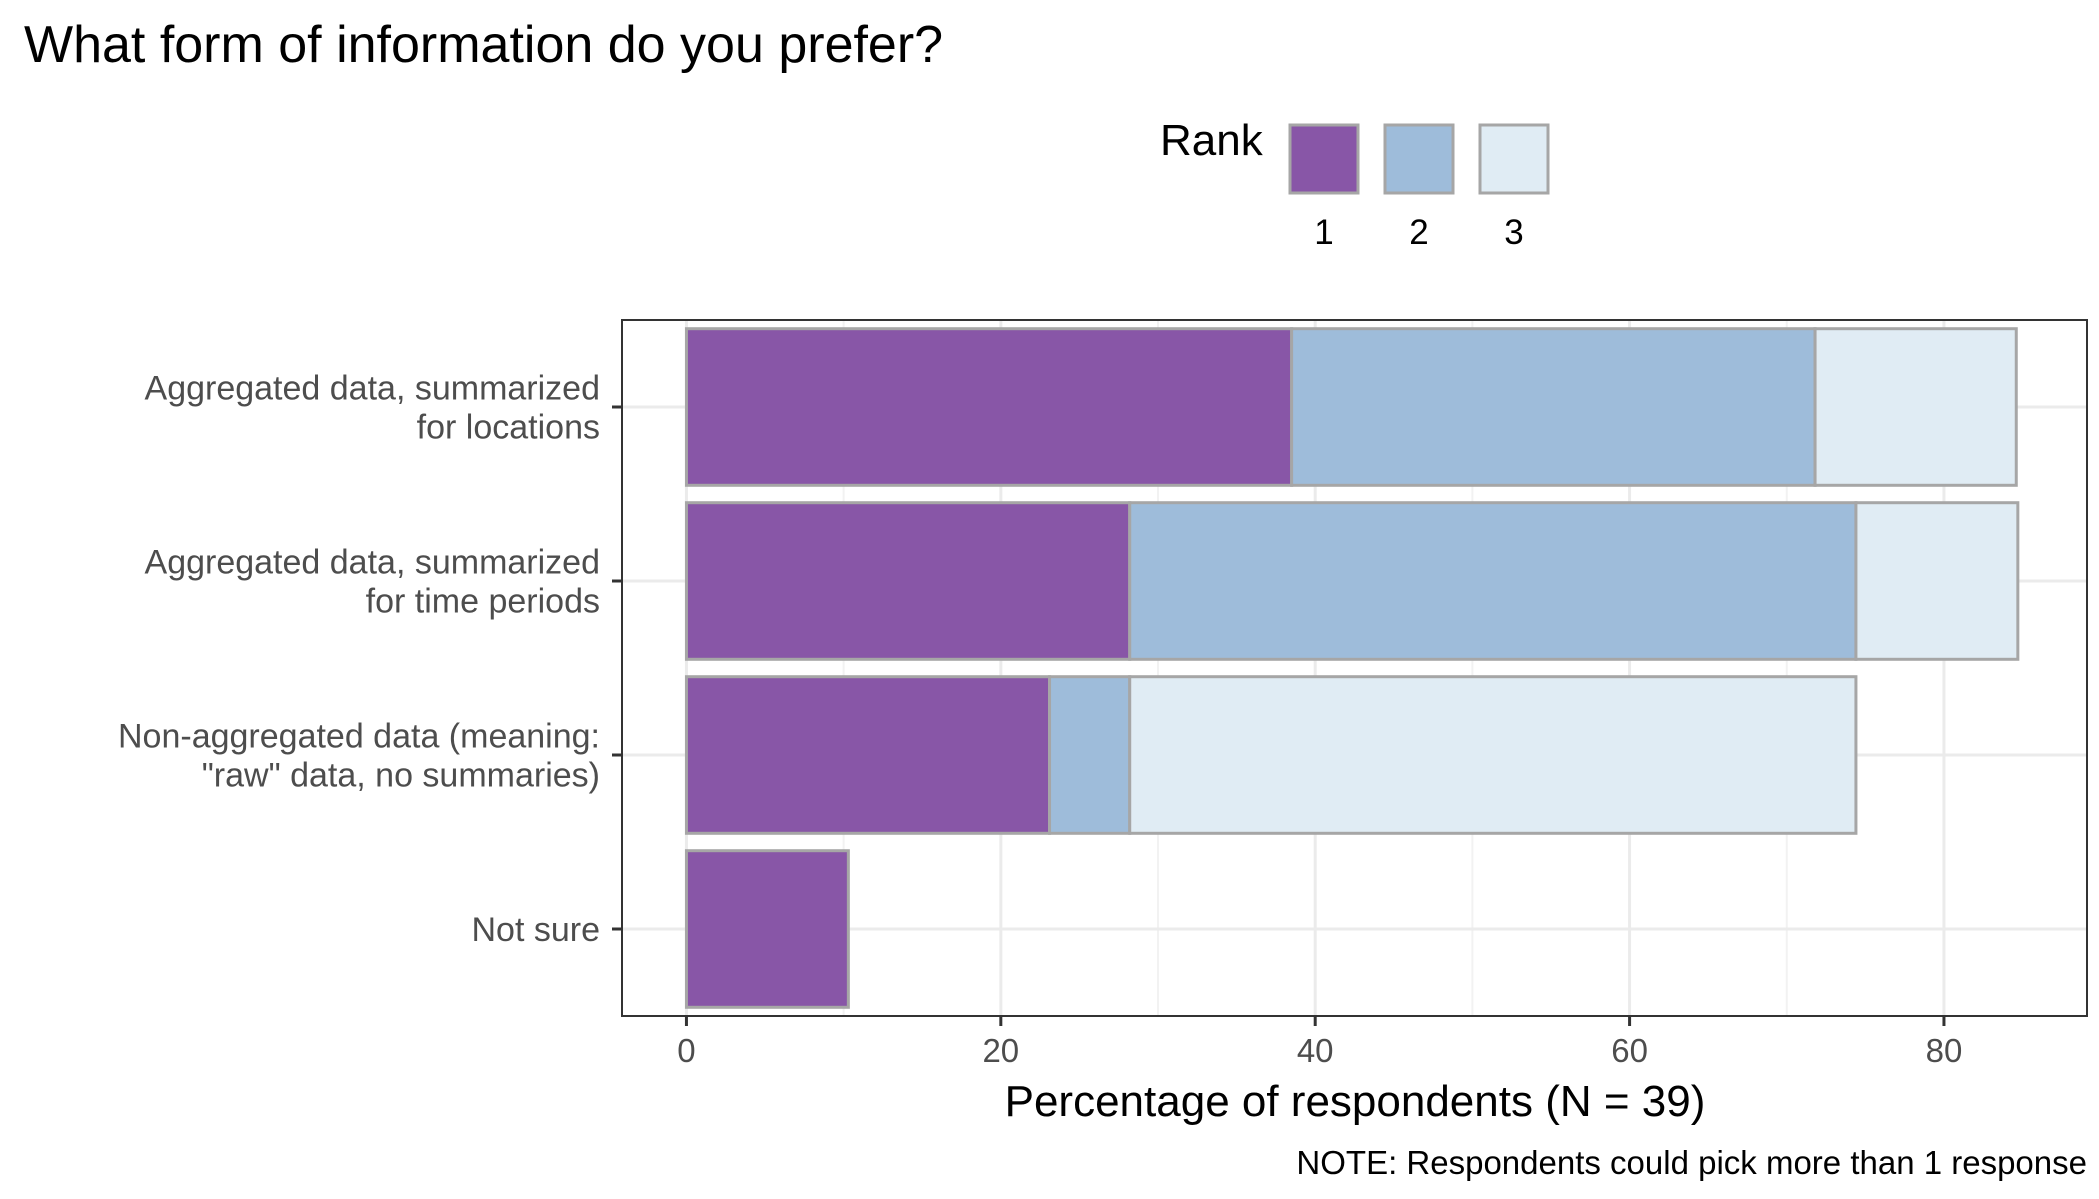  Describe the element at coordinates (1323, 232) in the screenshot. I see `legend-label: 1` at that location.